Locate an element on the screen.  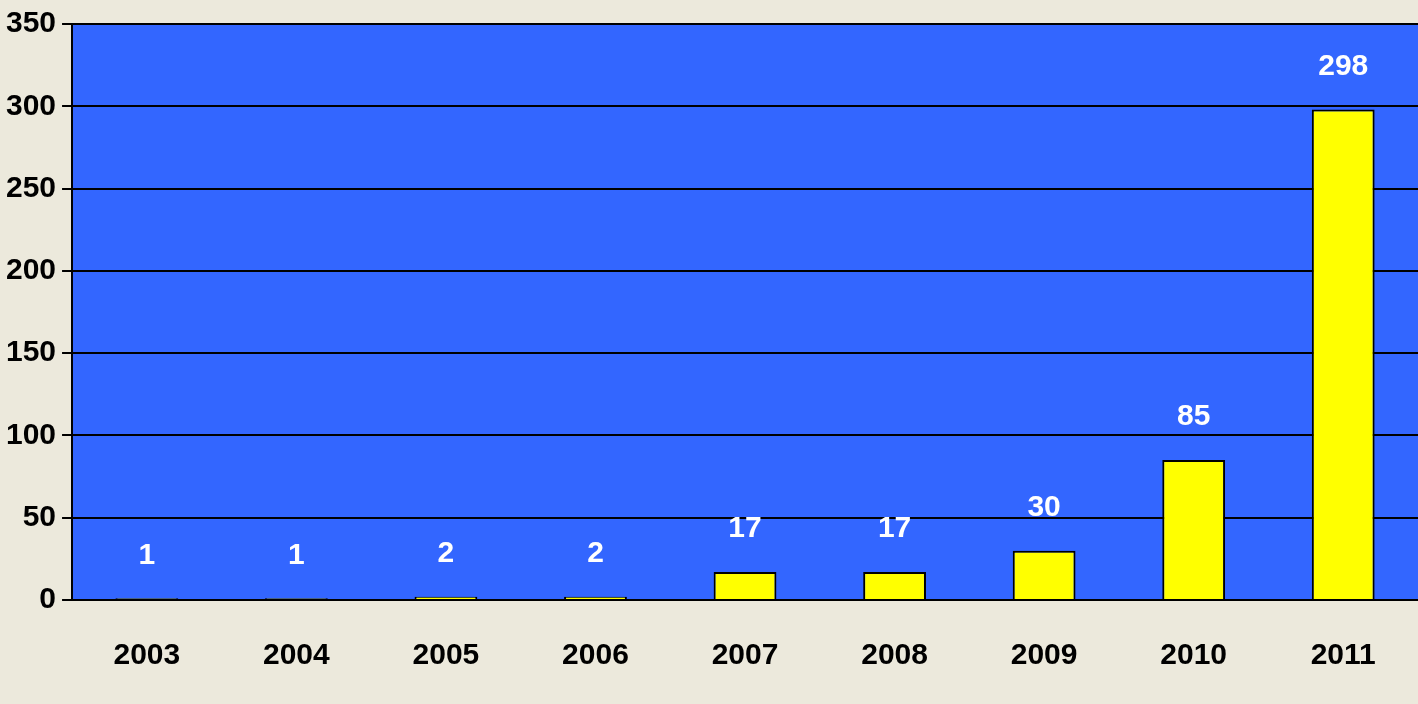
y-tick-label: 50 is located at coordinates (39, 515).